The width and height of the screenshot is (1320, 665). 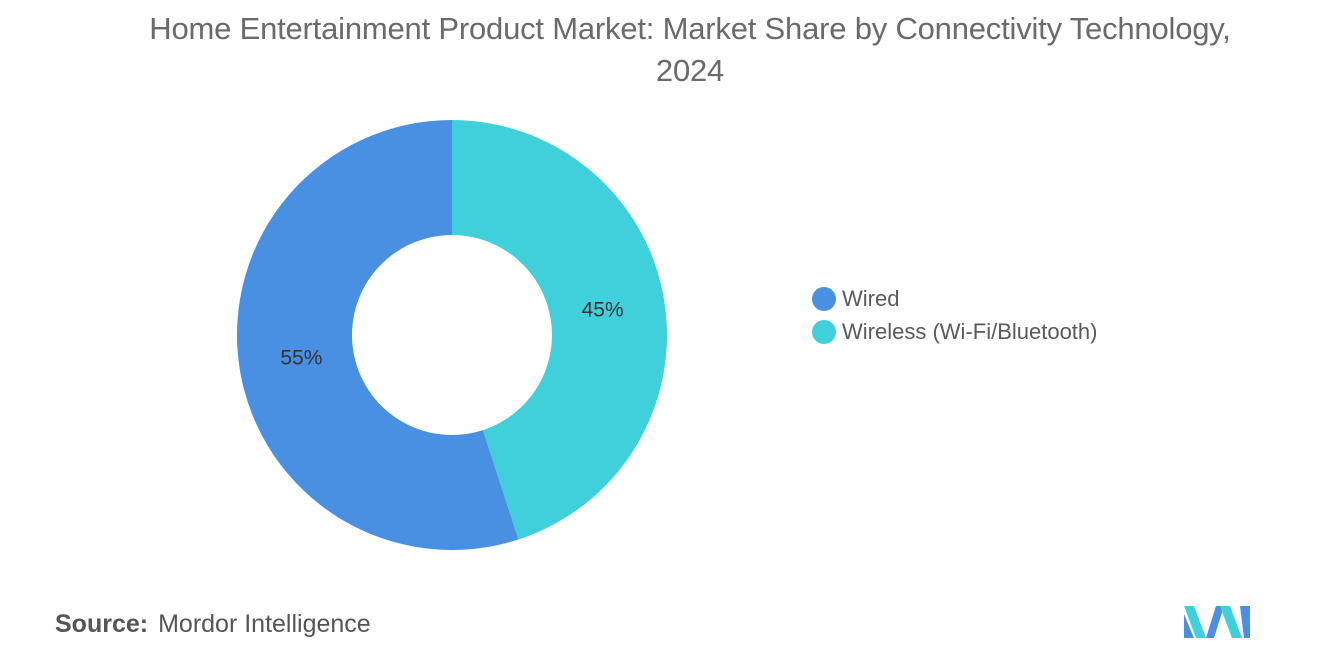 I want to click on donut-slice-wired, so click(x=377, y=335).